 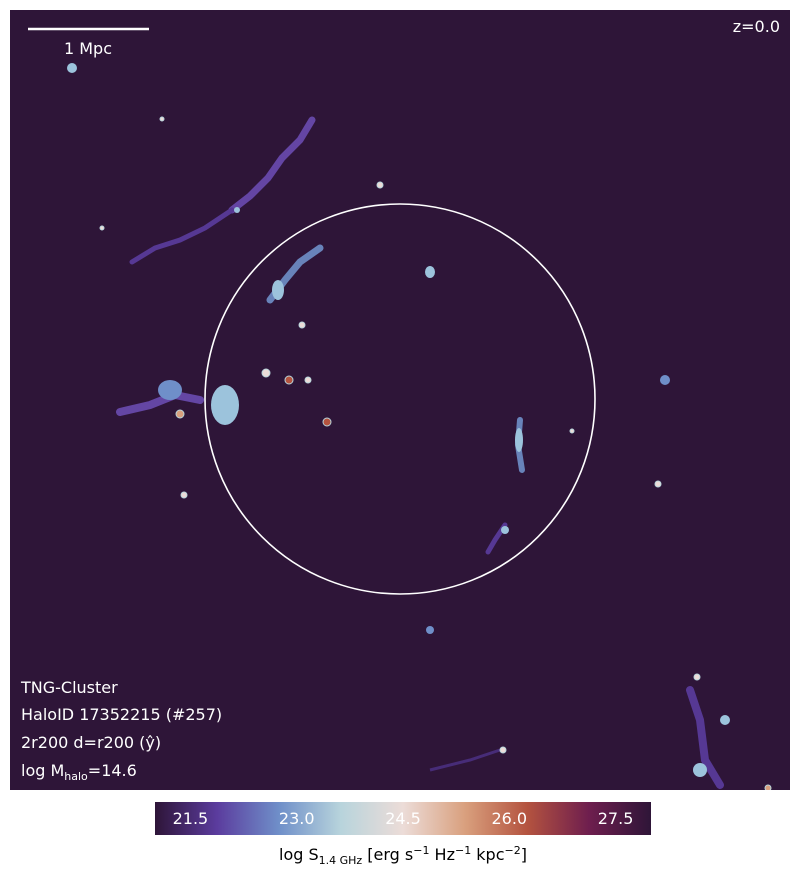 I want to click on colorbar, so click(x=403, y=818).